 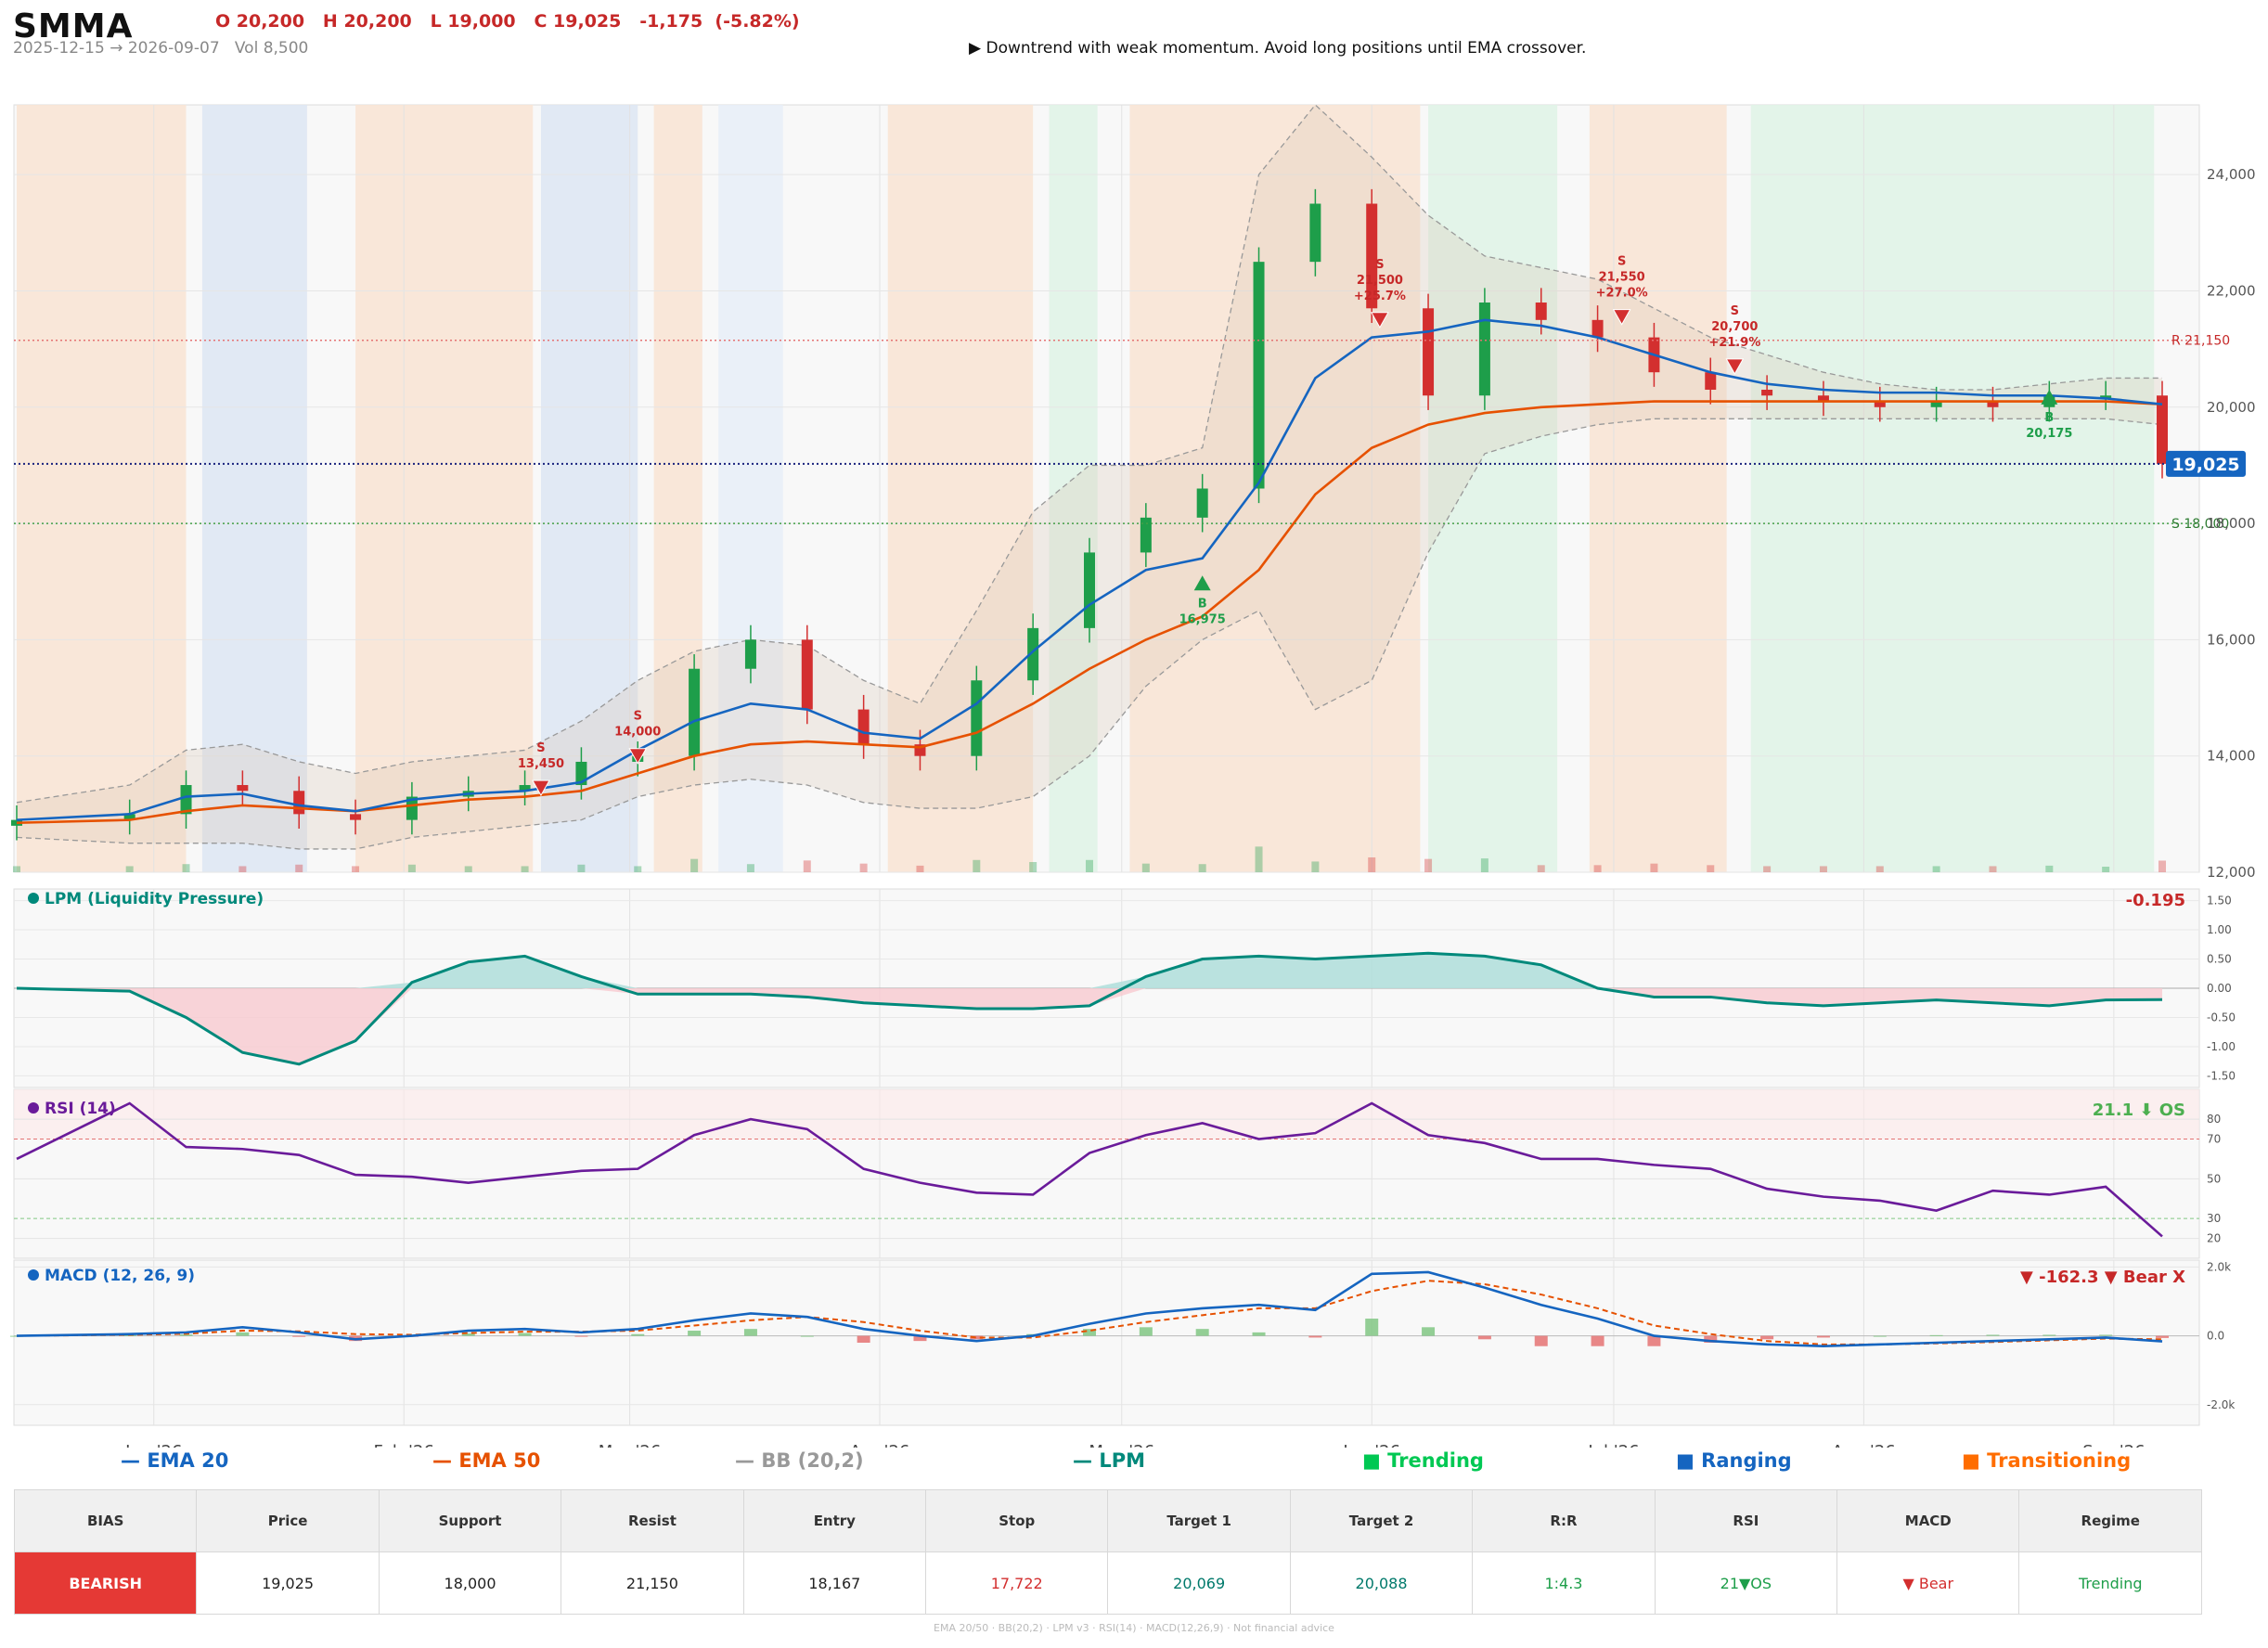 I want to click on x-tick-label: Sep '26, so click(x=2114, y=1445).